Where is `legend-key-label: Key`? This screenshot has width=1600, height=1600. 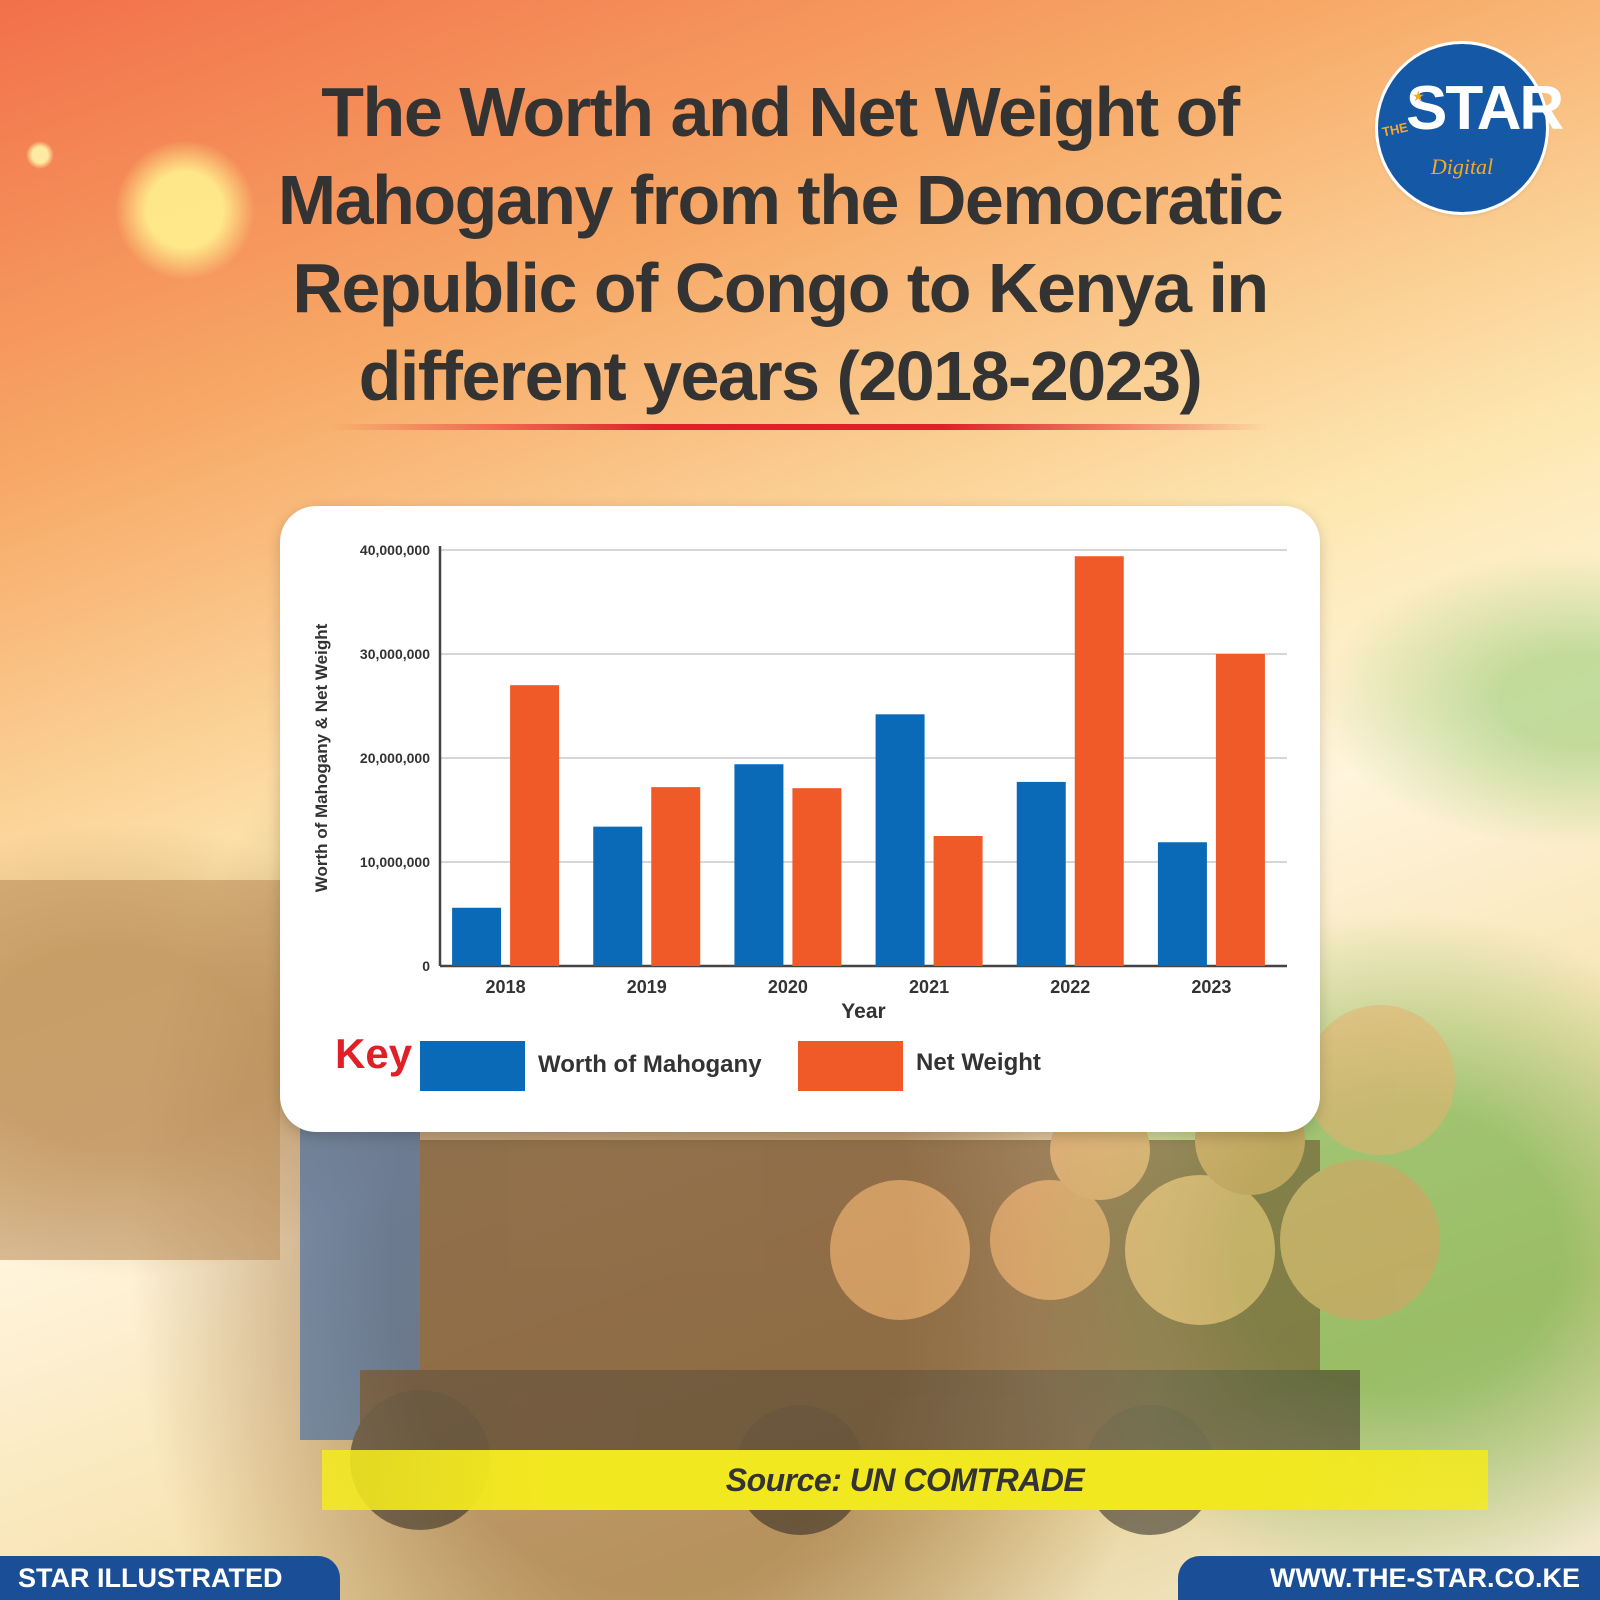
legend-key-label: Key is located at coordinates (374, 1053).